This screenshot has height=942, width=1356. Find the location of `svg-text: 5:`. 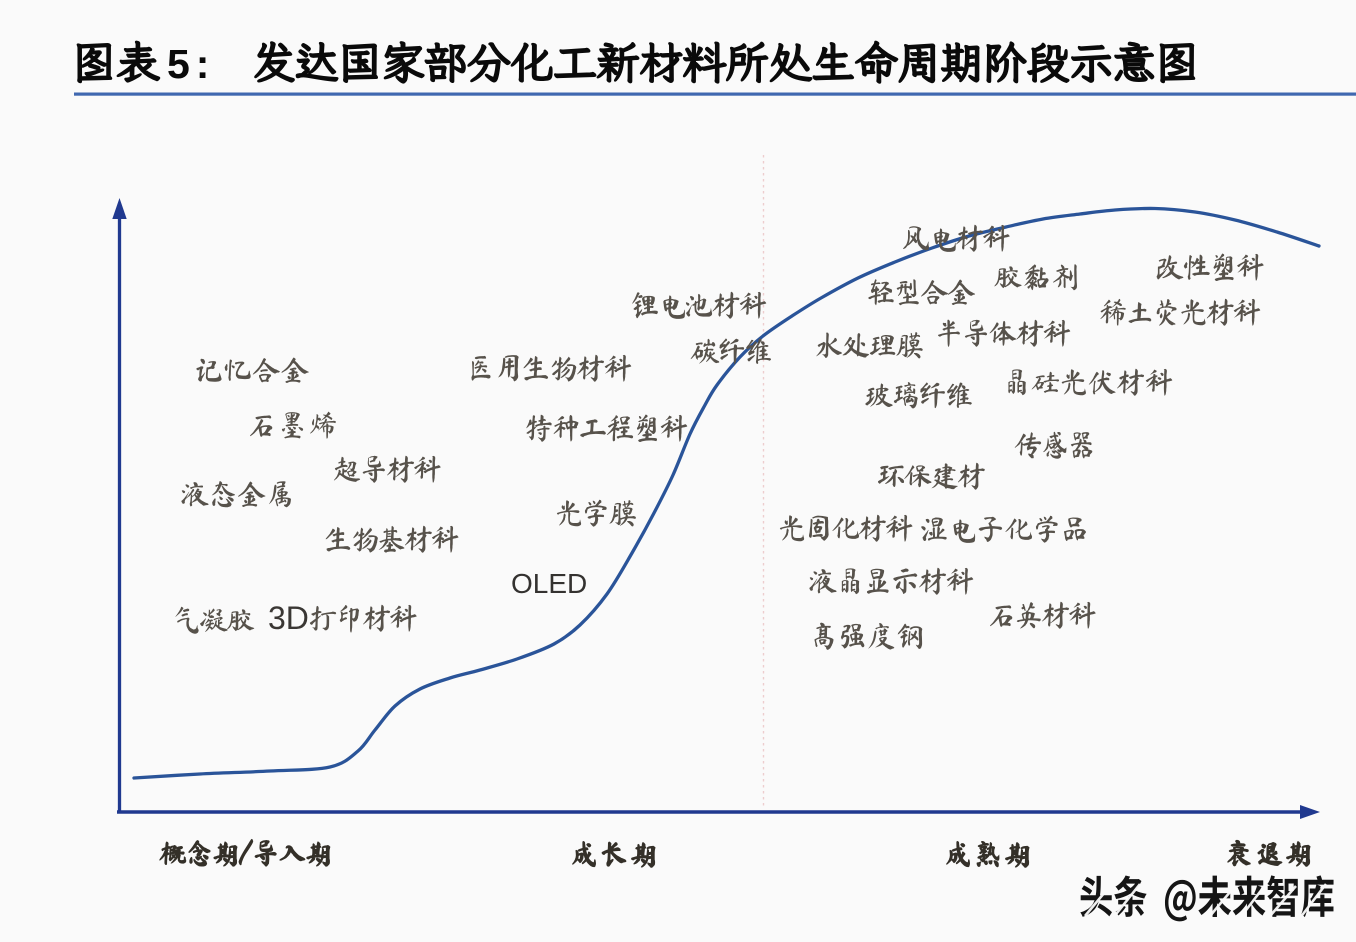

svg-text: 5: is located at coordinates (191, 64).